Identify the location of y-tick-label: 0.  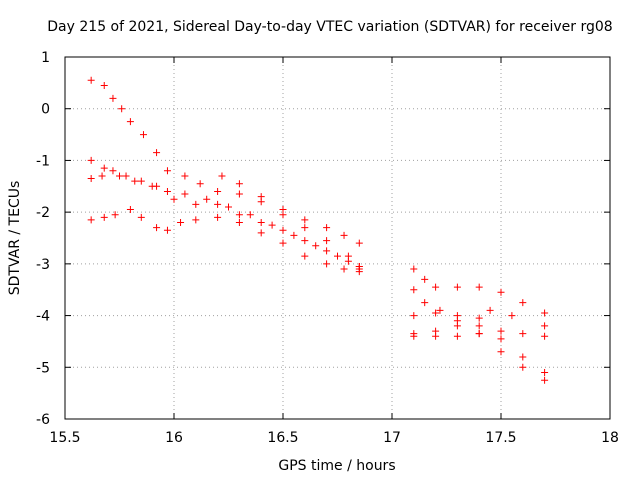
(45, 110).